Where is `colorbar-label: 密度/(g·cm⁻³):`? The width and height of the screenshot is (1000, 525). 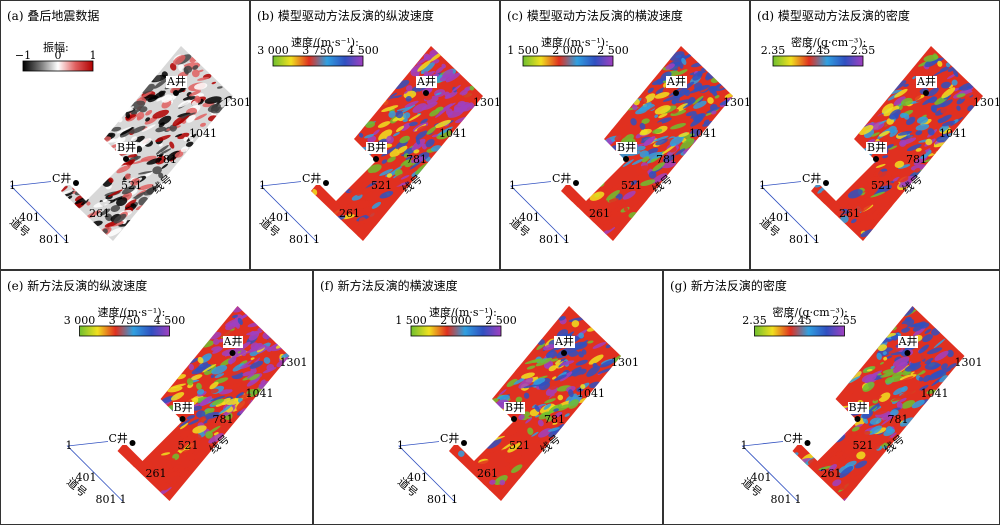 colorbar-label: 密度/(g·cm⁻³): is located at coordinates (829, 42).